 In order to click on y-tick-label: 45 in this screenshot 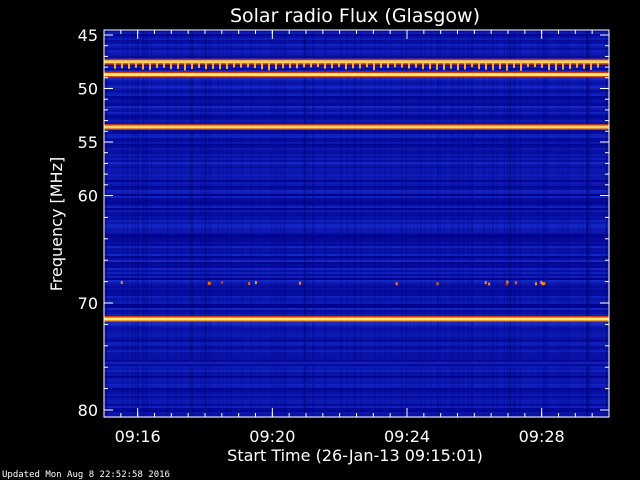, I will do `click(88, 35)`.